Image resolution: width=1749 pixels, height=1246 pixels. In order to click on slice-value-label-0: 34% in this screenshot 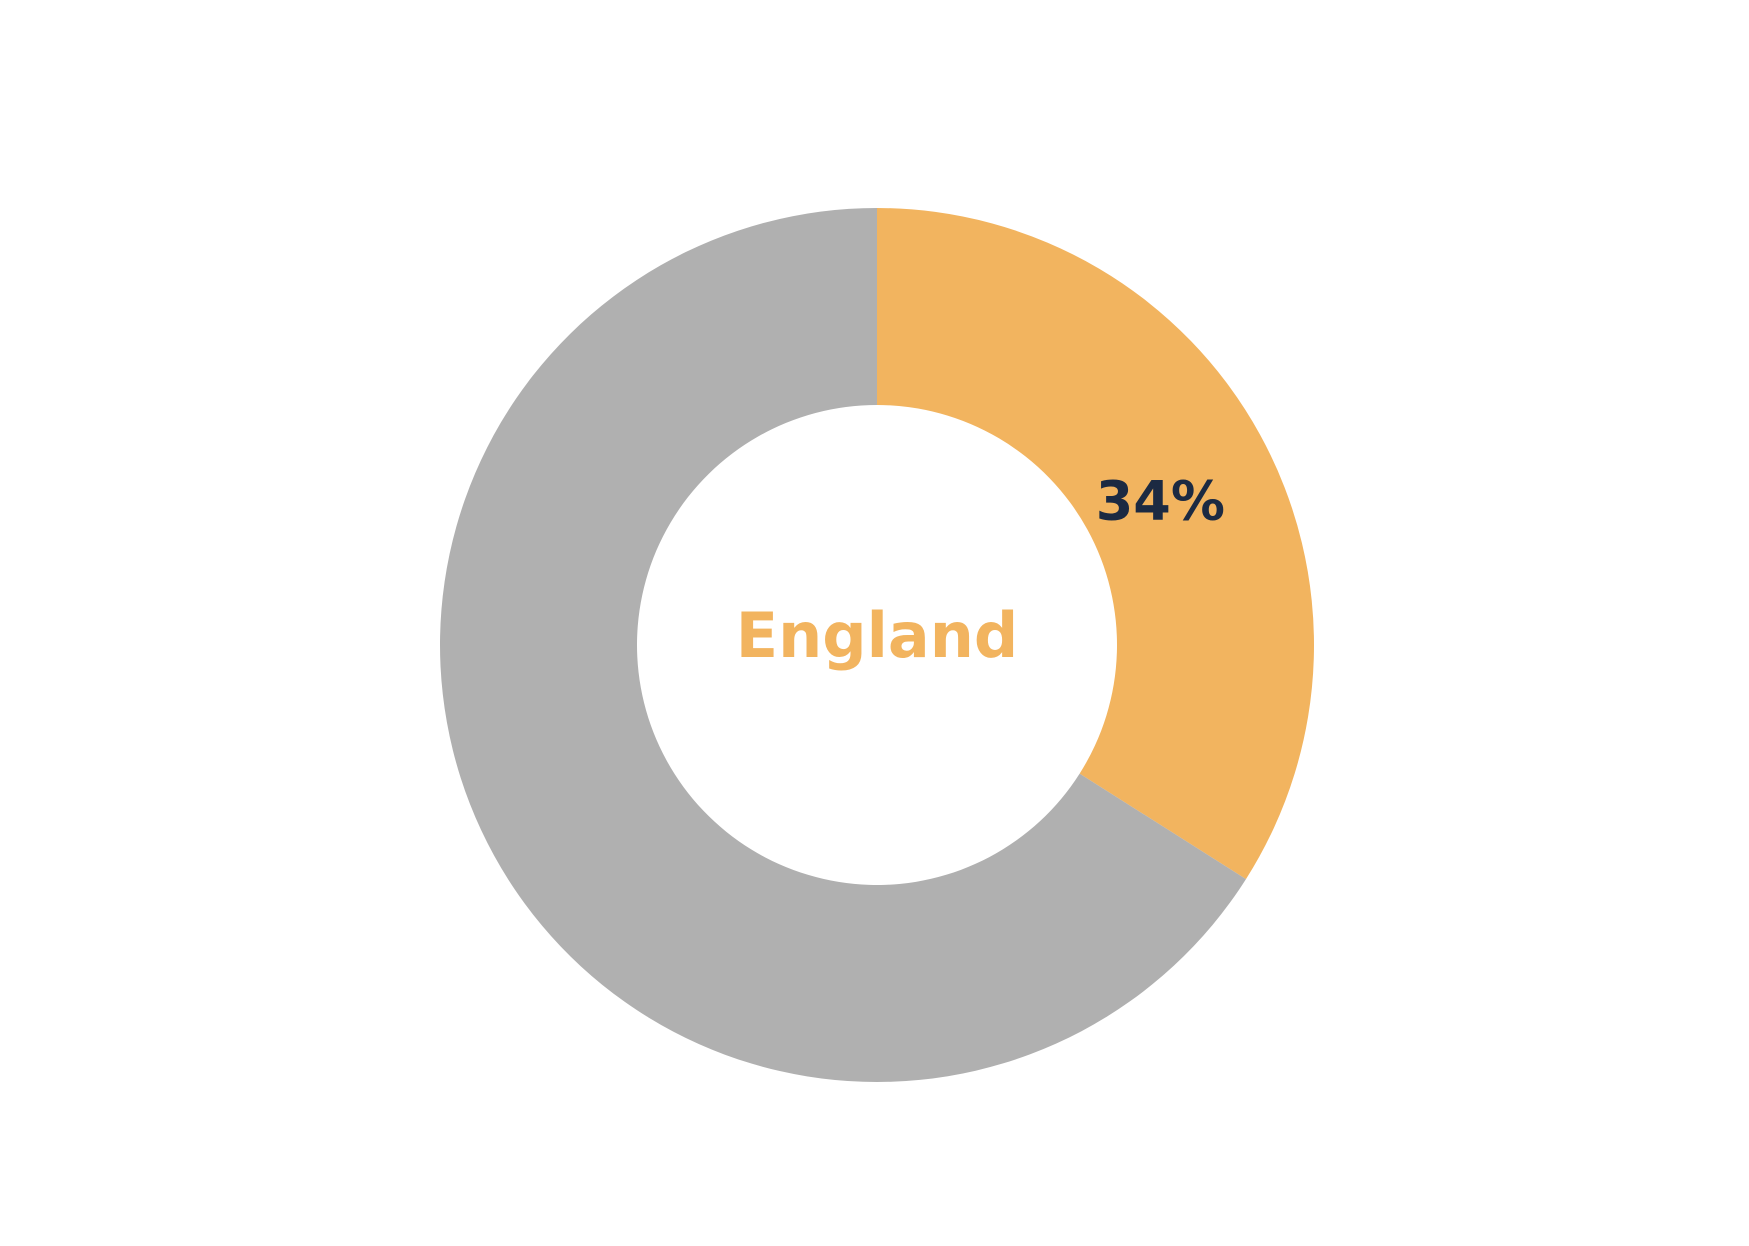, I will do `click(1160, 500)`.